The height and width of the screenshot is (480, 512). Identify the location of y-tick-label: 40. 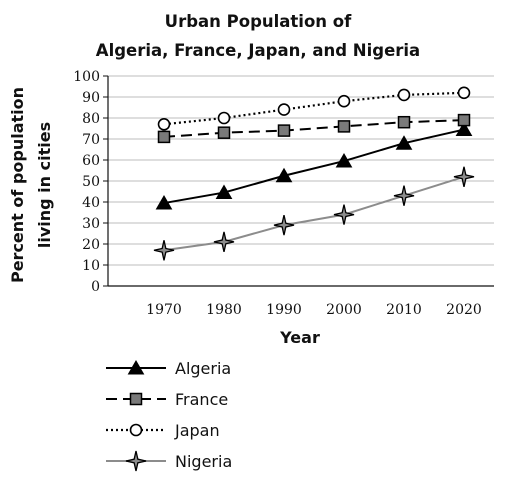
(91, 203).